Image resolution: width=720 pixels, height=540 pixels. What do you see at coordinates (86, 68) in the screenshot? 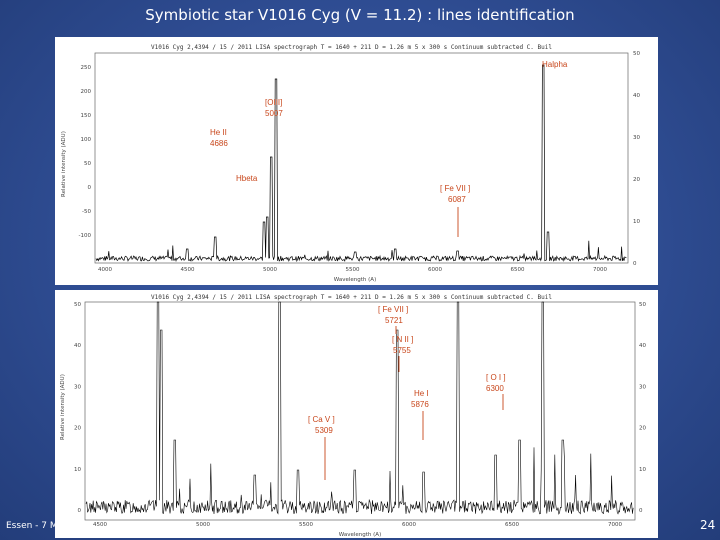
I see `tick-label: 250` at bounding box center [86, 68].